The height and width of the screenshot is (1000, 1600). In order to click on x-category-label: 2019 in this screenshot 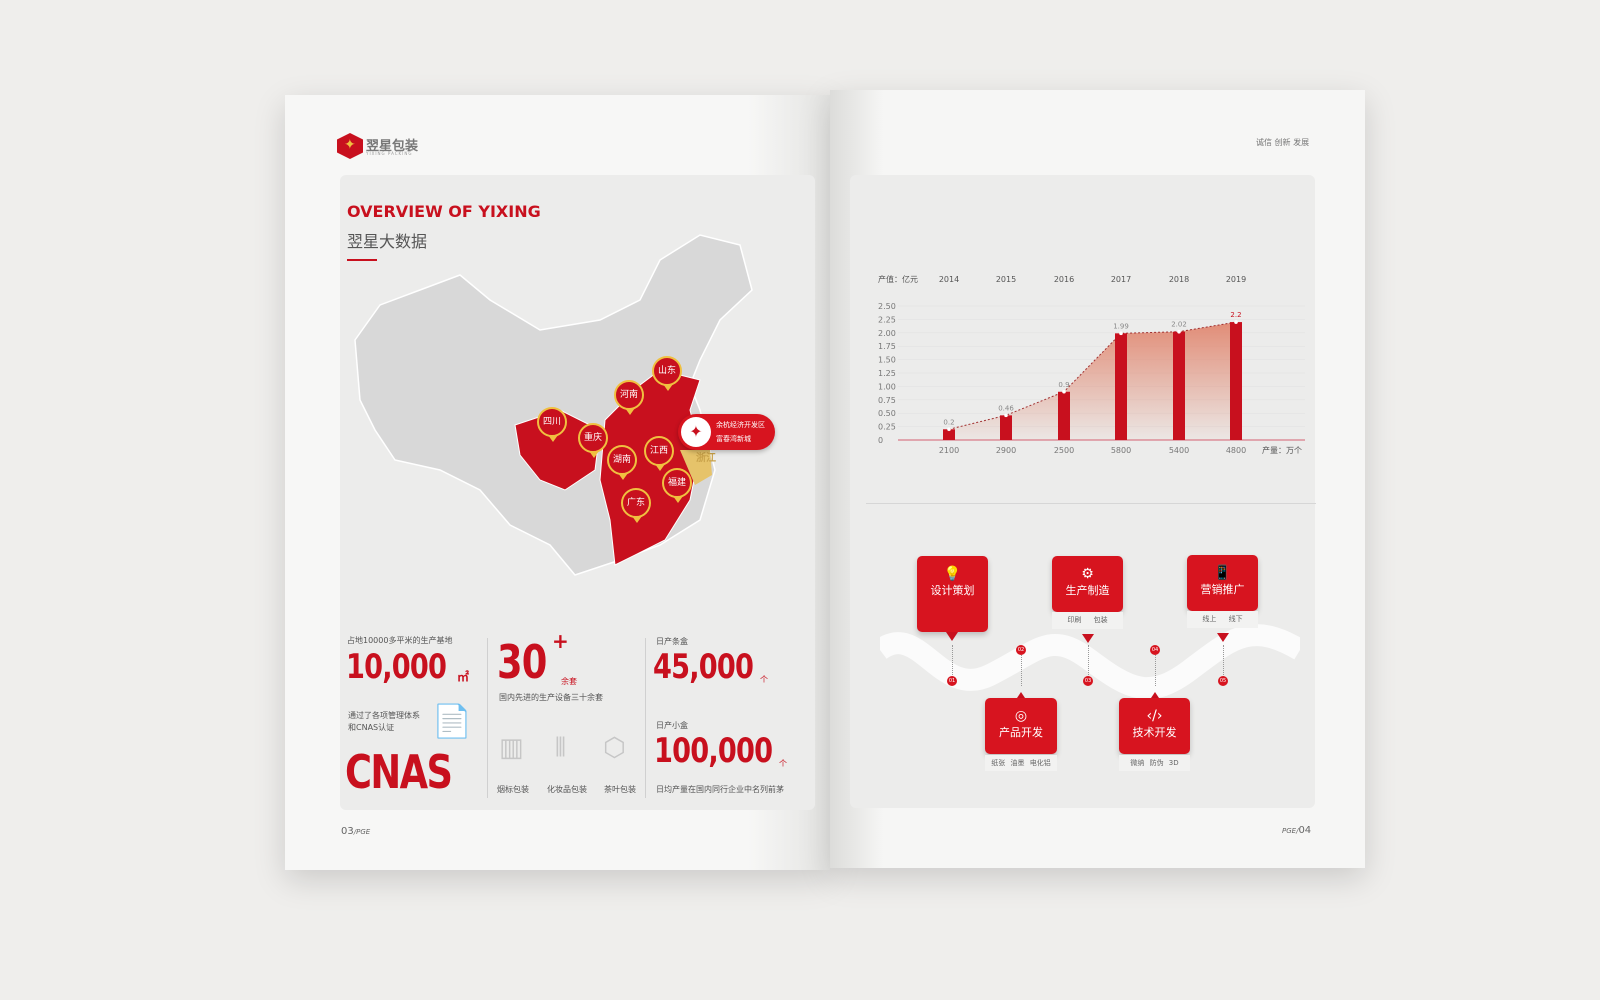, I will do `click(1236, 279)`.